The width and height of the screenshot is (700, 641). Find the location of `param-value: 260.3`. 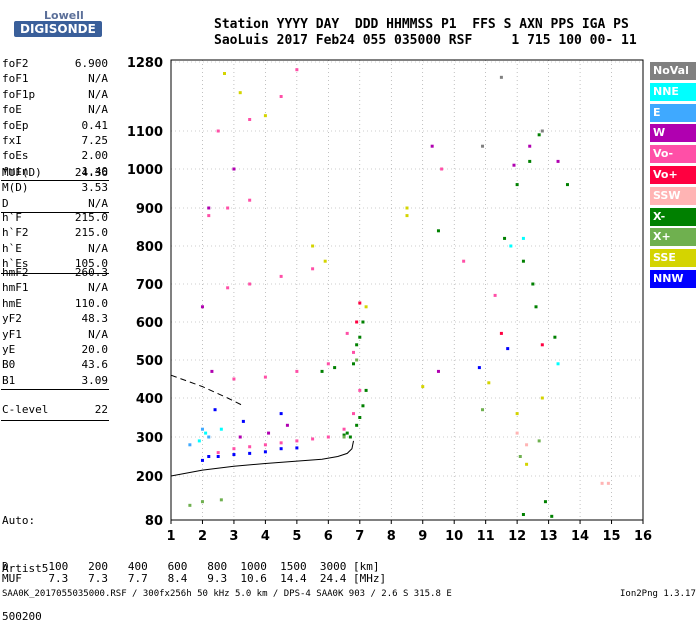

param-value: 260.3 is located at coordinates (91, 272).